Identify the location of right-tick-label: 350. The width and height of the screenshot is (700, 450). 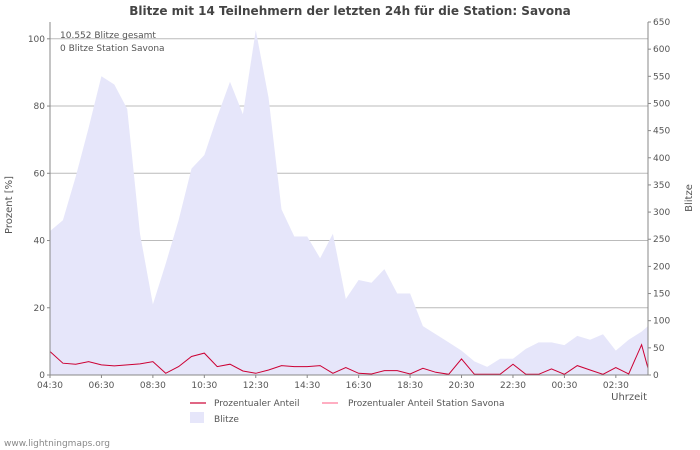
(661, 186).